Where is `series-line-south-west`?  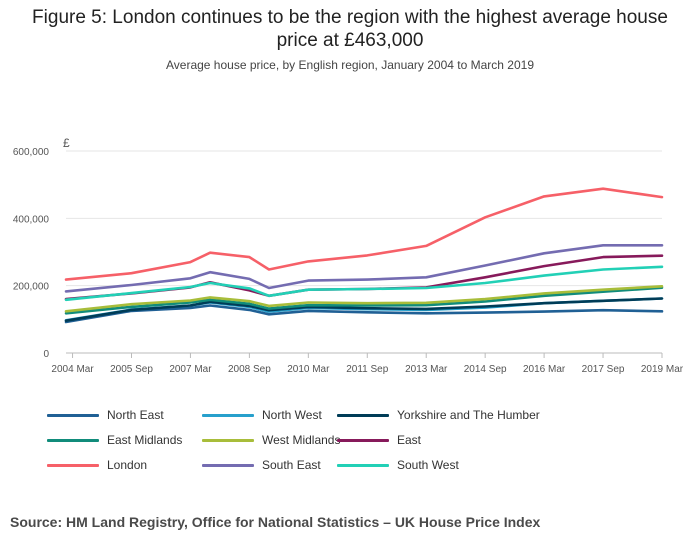 series-line-south-west is located at coordinates (364, 283).